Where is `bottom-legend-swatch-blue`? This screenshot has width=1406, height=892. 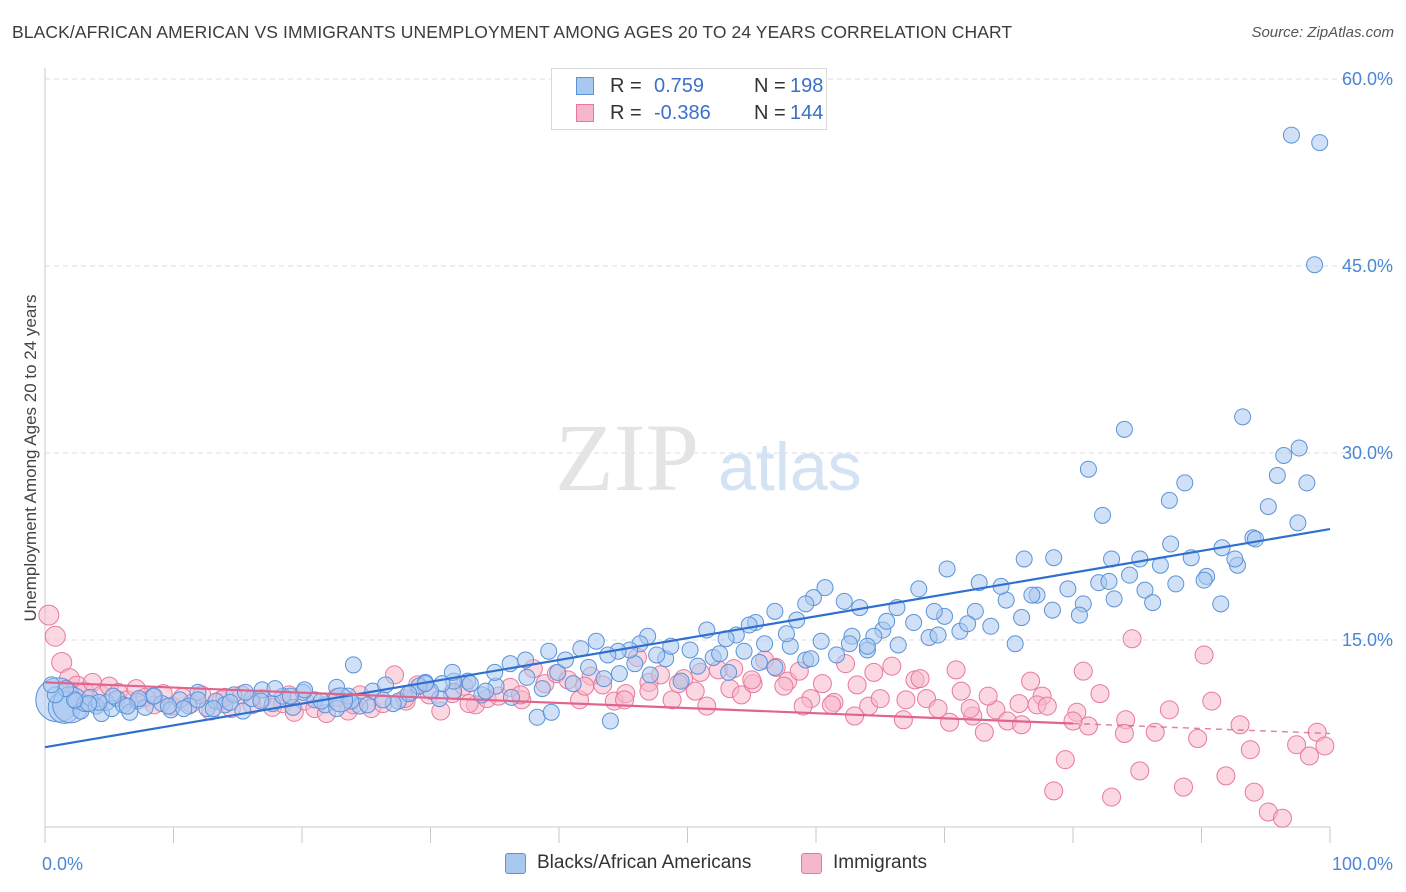 bottom-legend-swatch-blue is located at coordinates (515, 863).